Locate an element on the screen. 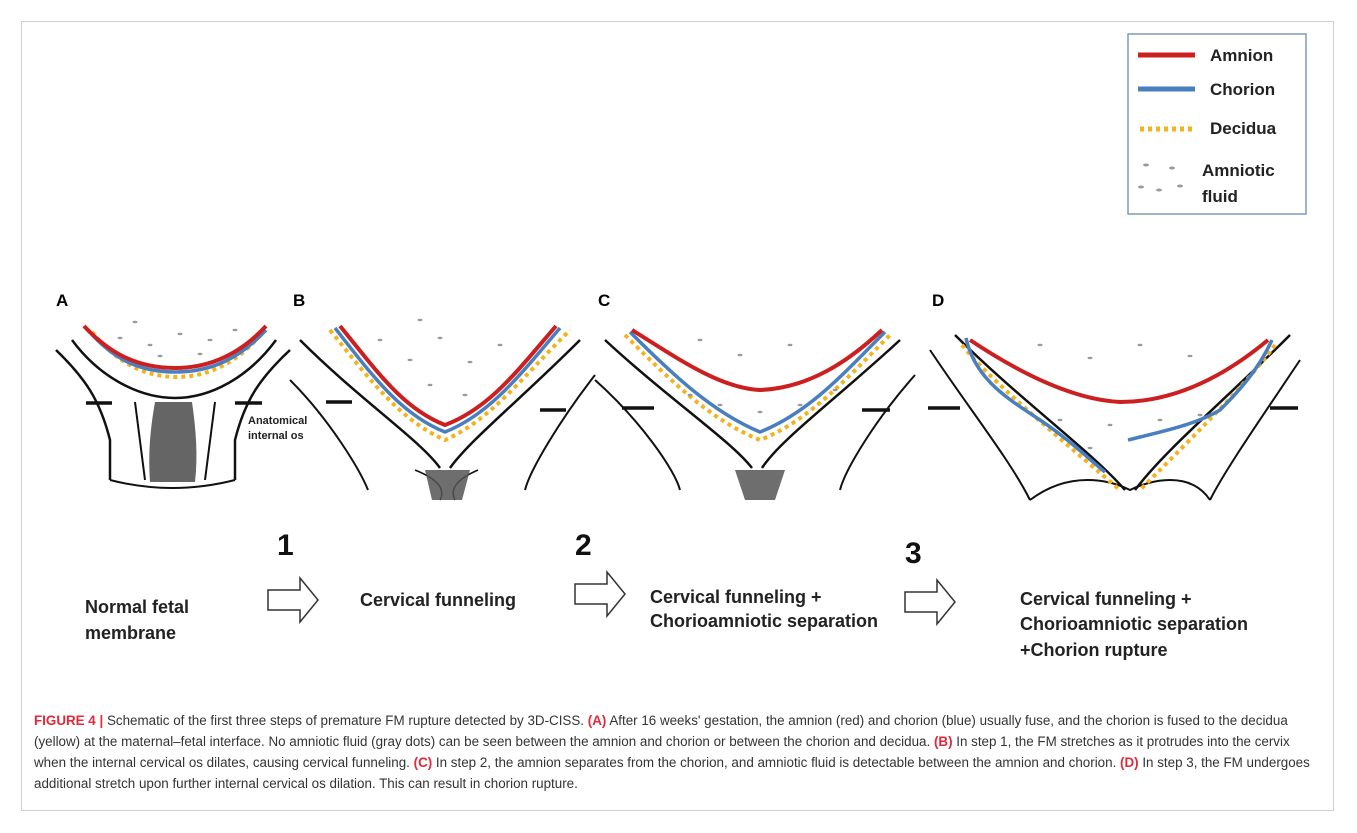 This screenshot has height=833, width=1357. legend-decidua-label: Decidua is located at coordinates (1243, 128).